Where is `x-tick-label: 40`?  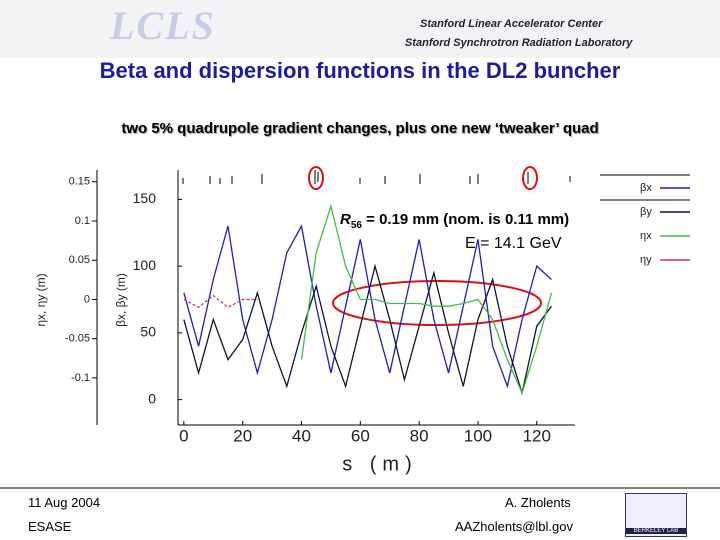
x-tick-label: 40 is located at coordinates (301, 435).